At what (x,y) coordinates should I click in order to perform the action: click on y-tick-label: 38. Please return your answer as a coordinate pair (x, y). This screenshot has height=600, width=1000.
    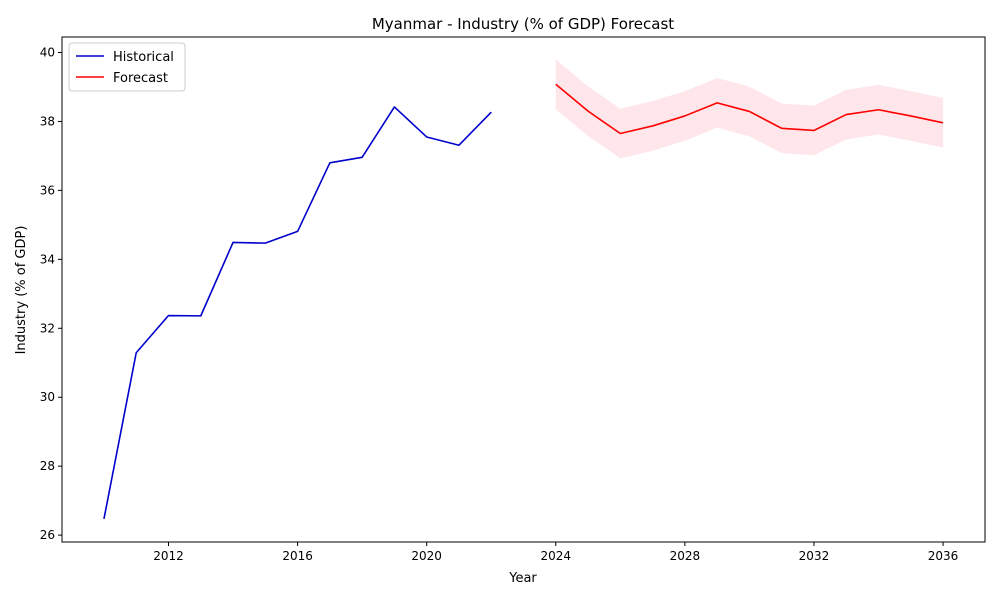
    Looking at the image, I should click on (47, 121).